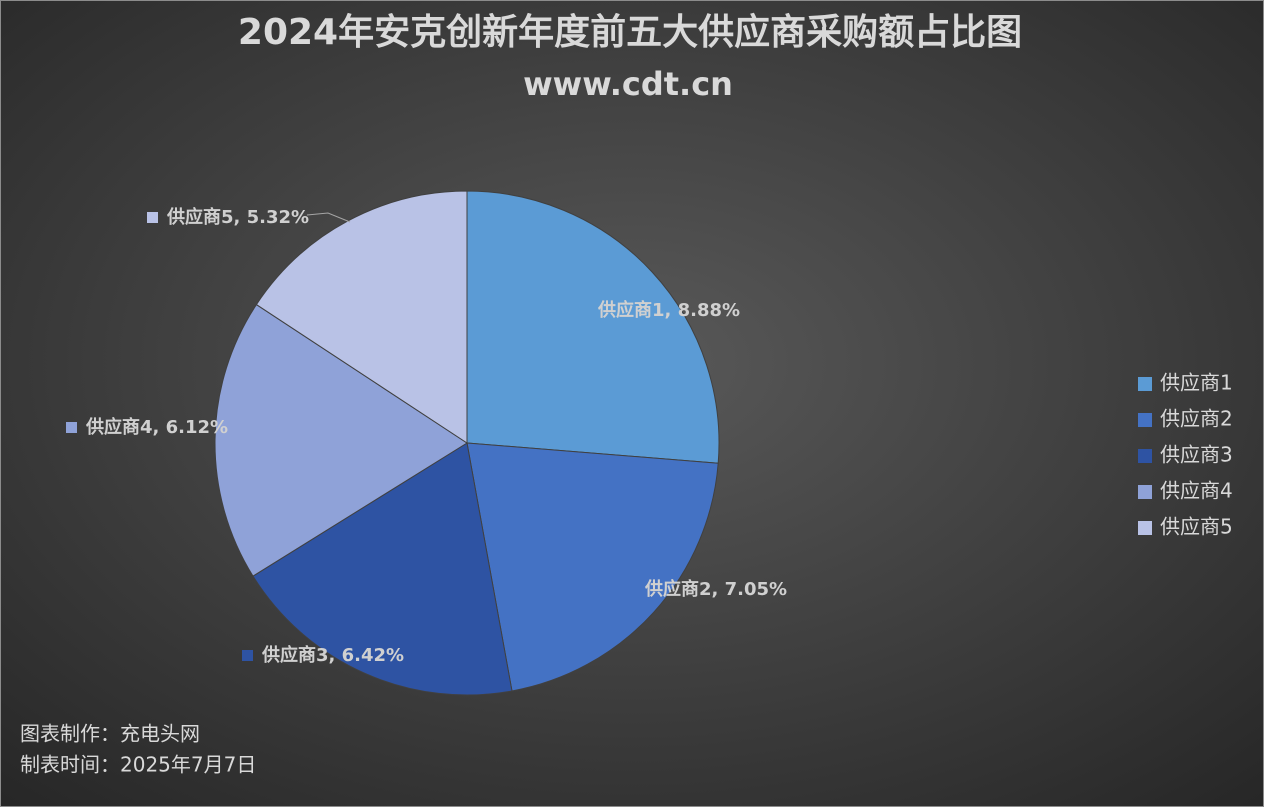 The width and height of the screenshot is (1264, 807). What do you see at coordinates (1196, 527) in the screenshot?
I see `legend-label: 供应商5` at bounding box center [1196, 527].